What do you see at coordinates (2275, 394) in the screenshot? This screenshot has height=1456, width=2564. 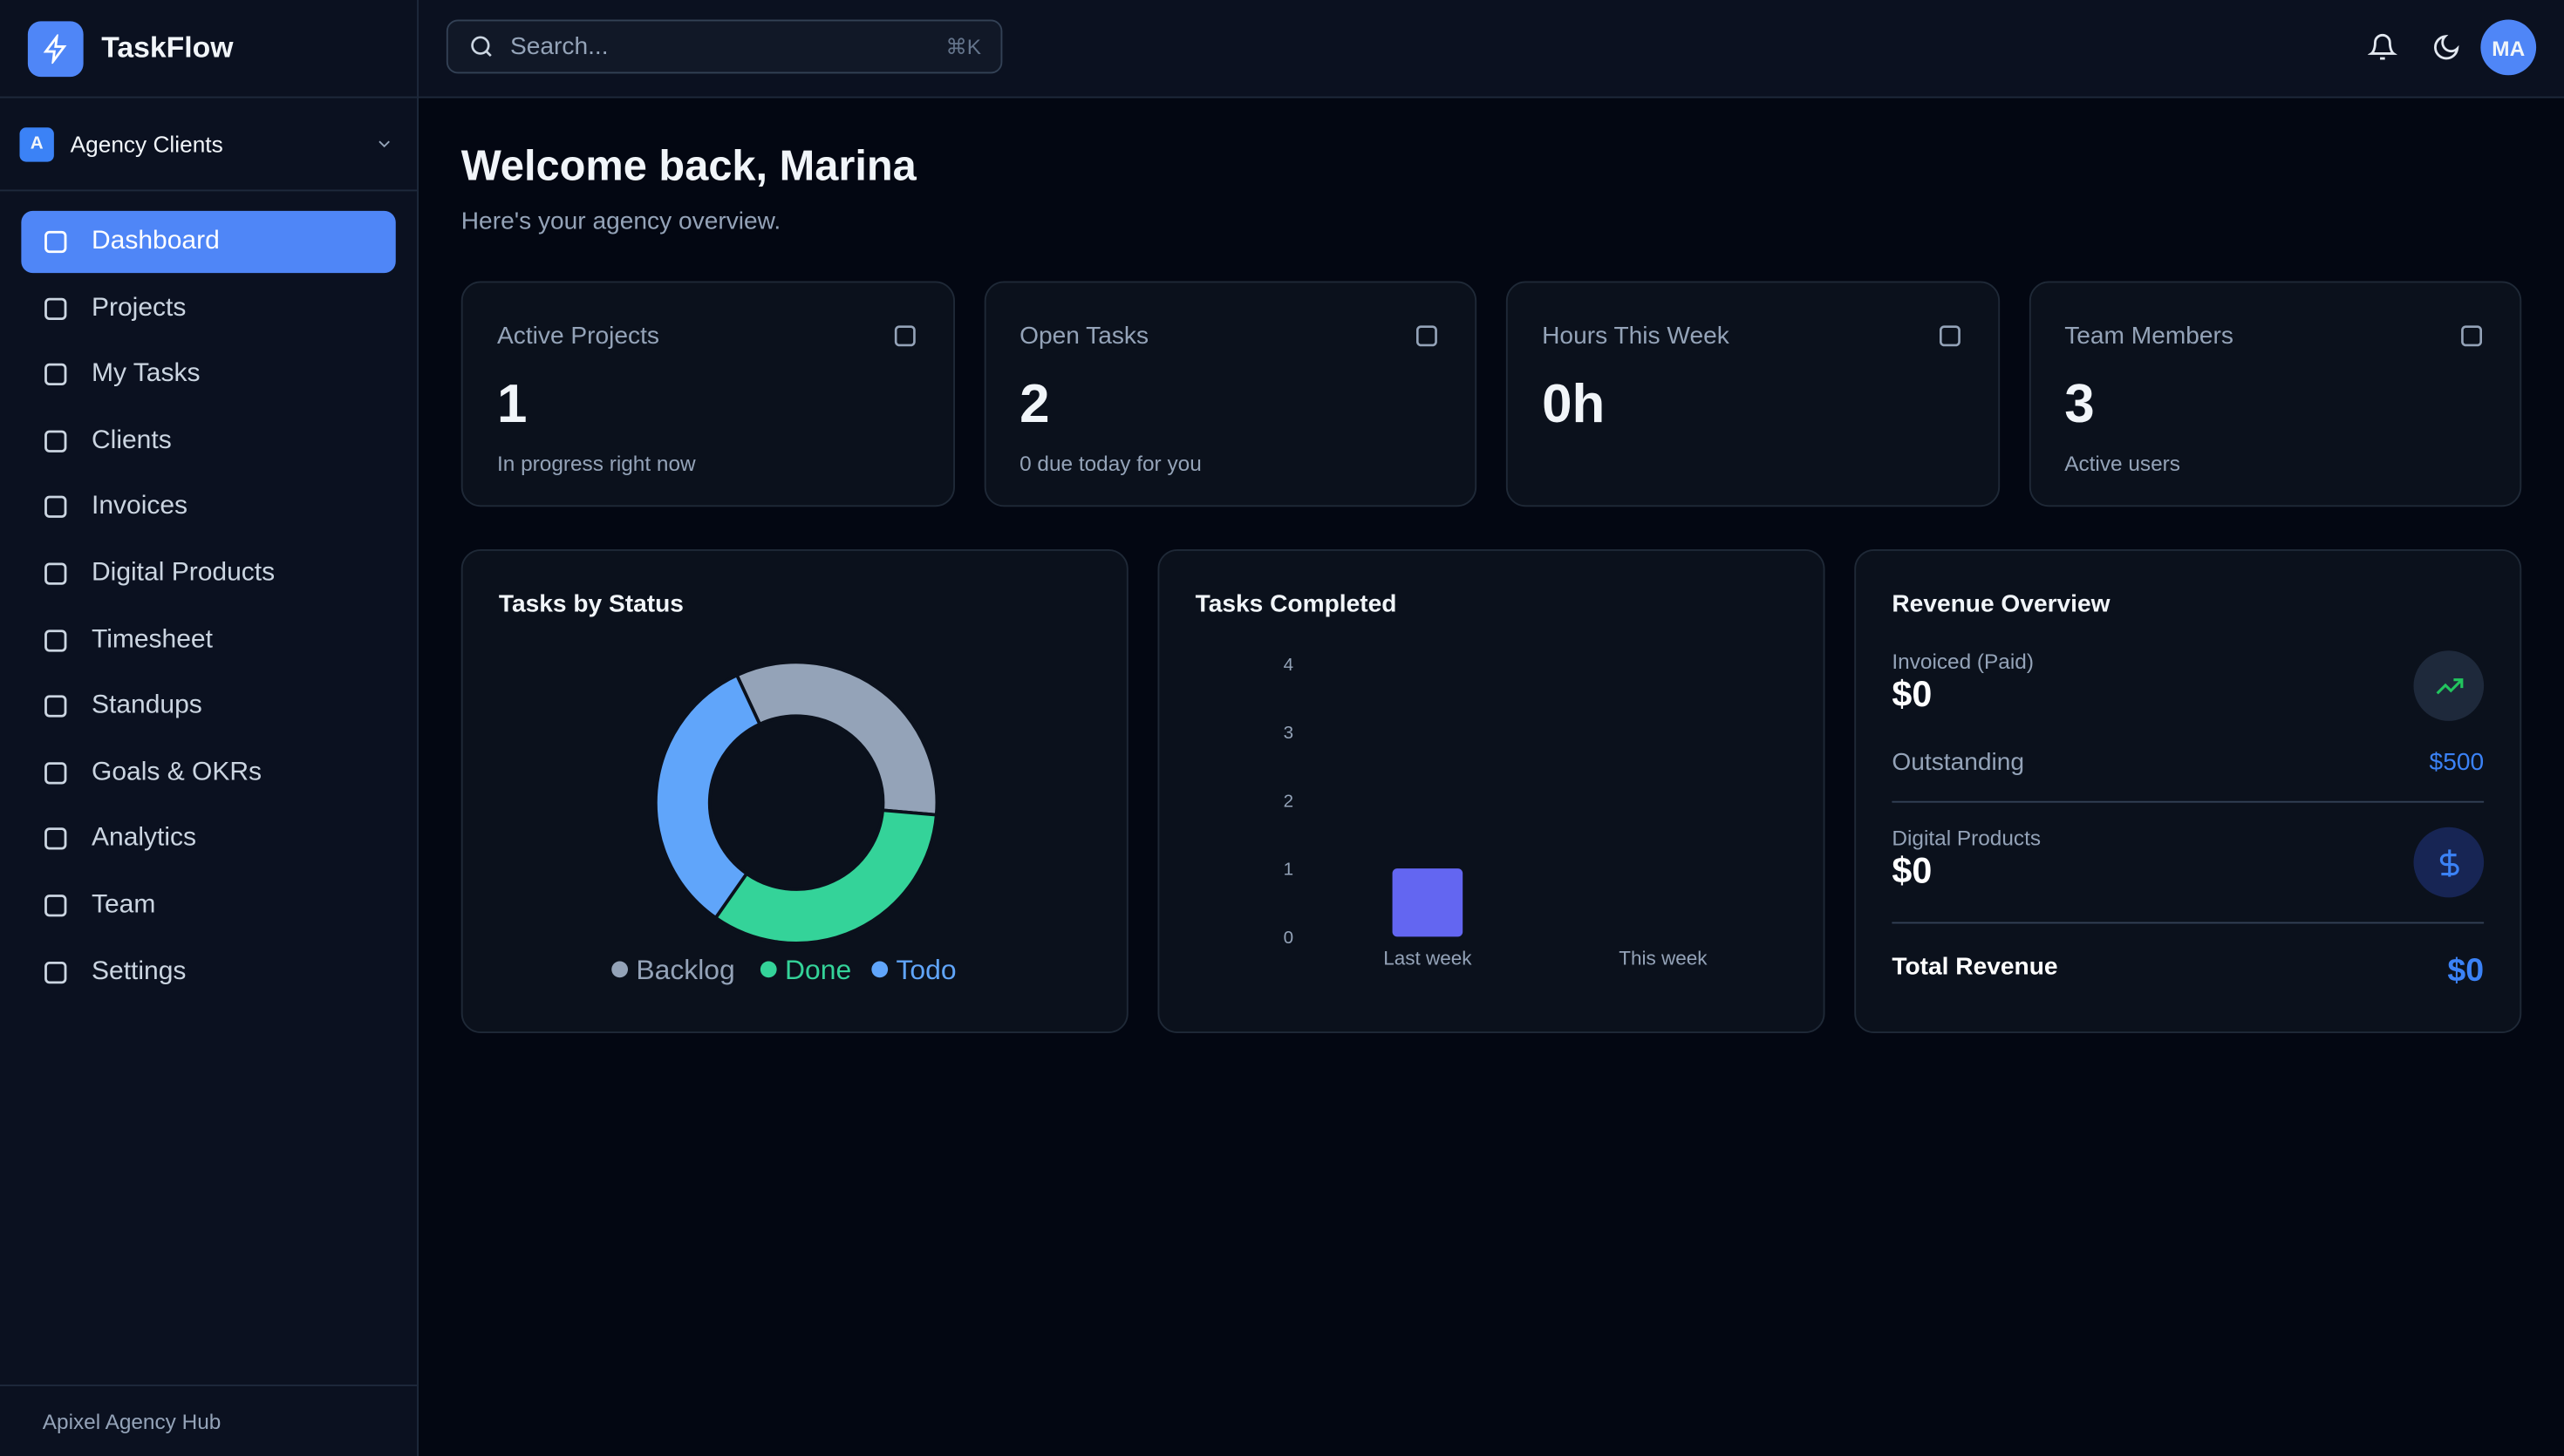 I see `stat-card: Team Members 3 Active users` at bounding box center [2275, 394].